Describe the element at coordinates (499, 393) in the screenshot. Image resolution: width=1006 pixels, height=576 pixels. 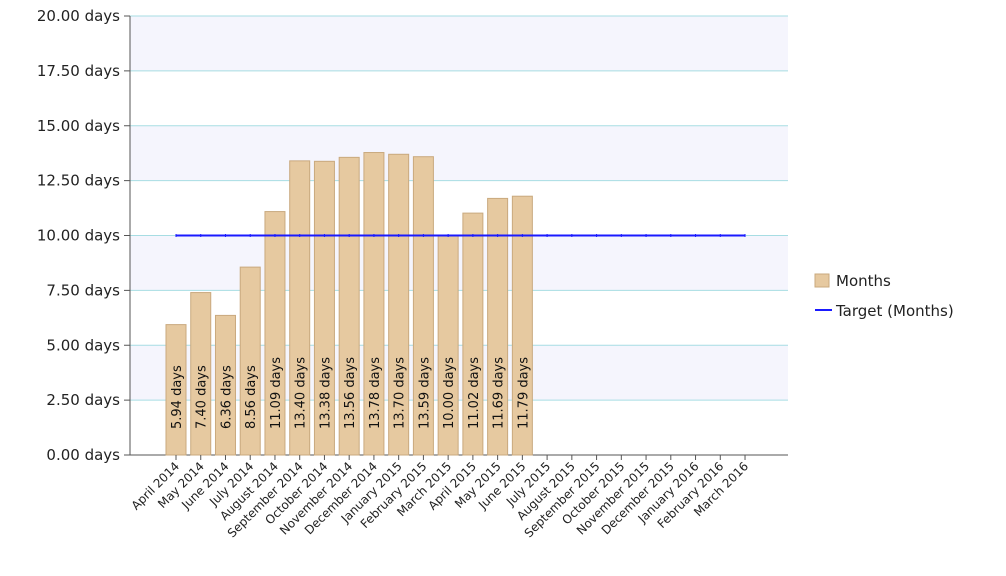
I see `bar-value-label: 11.69 days` at that location.